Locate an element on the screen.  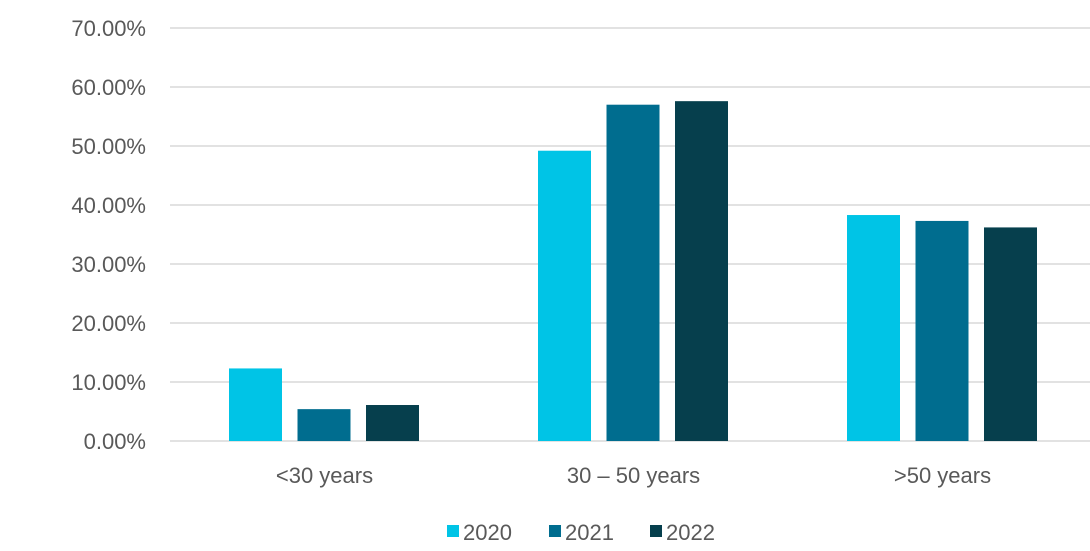
y-tick-label: 0.00% is located at coordinates (115, 441).